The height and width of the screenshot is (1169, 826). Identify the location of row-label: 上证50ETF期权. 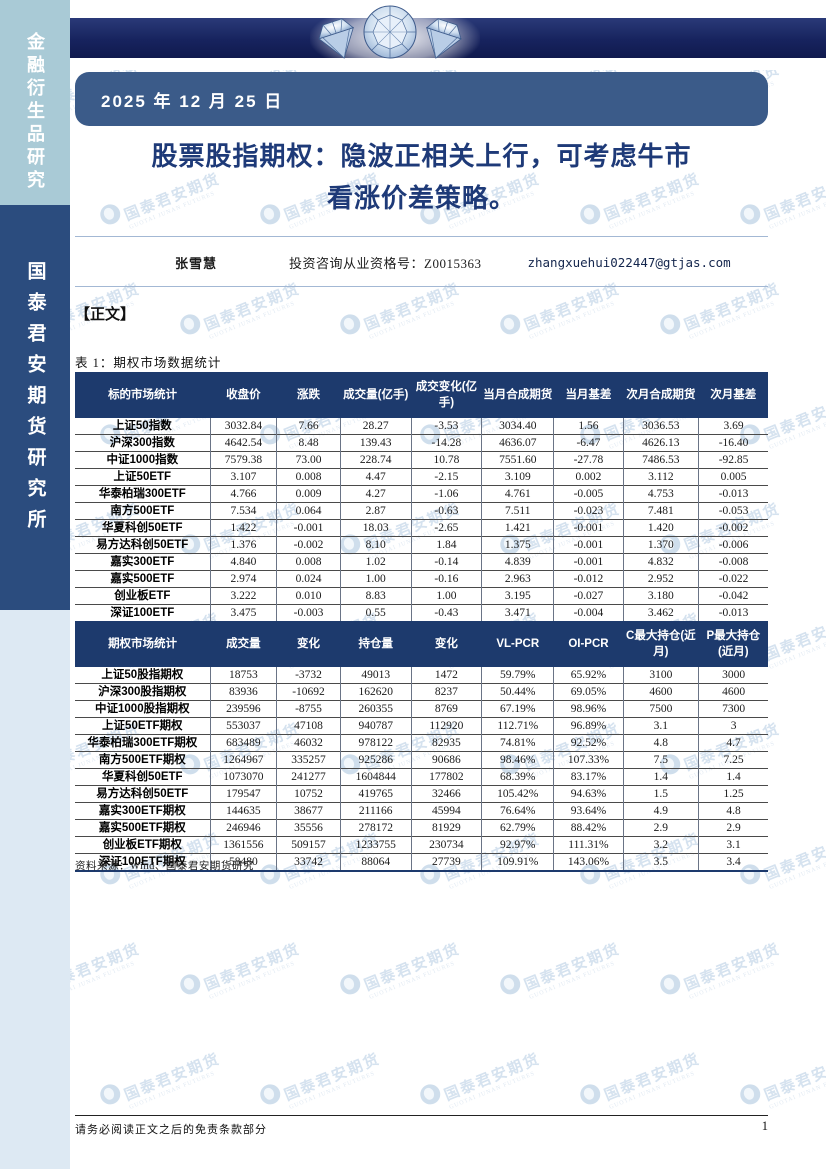
(143, 726).